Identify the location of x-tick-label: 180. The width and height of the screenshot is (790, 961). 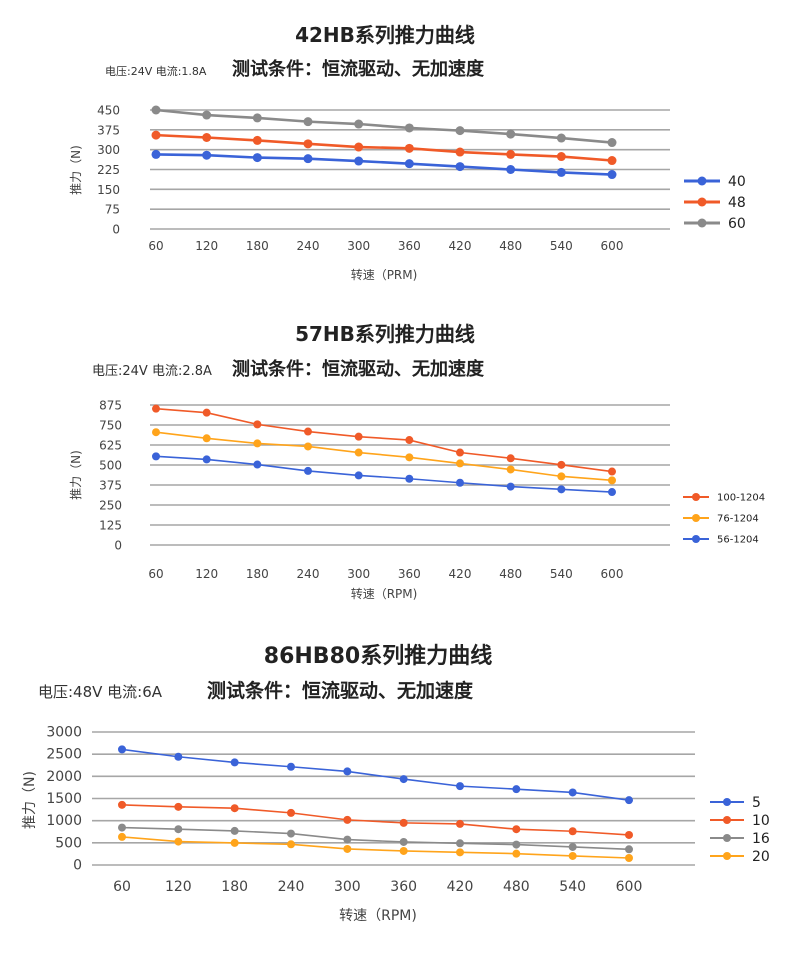
(257, 246).